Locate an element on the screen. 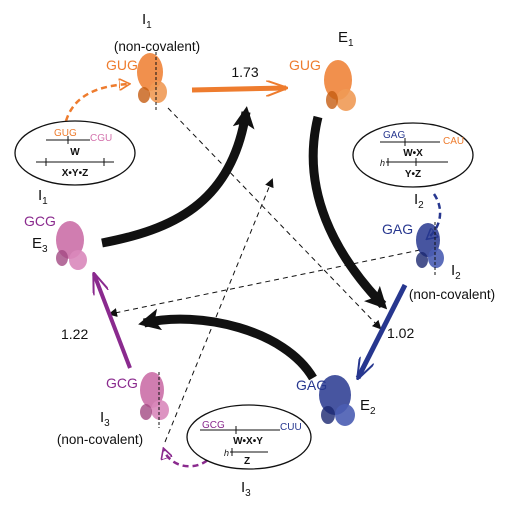 The height and width of the screenshot is (512, 506). arrow-i1-to-e1 is located at coordinates (238, 89).